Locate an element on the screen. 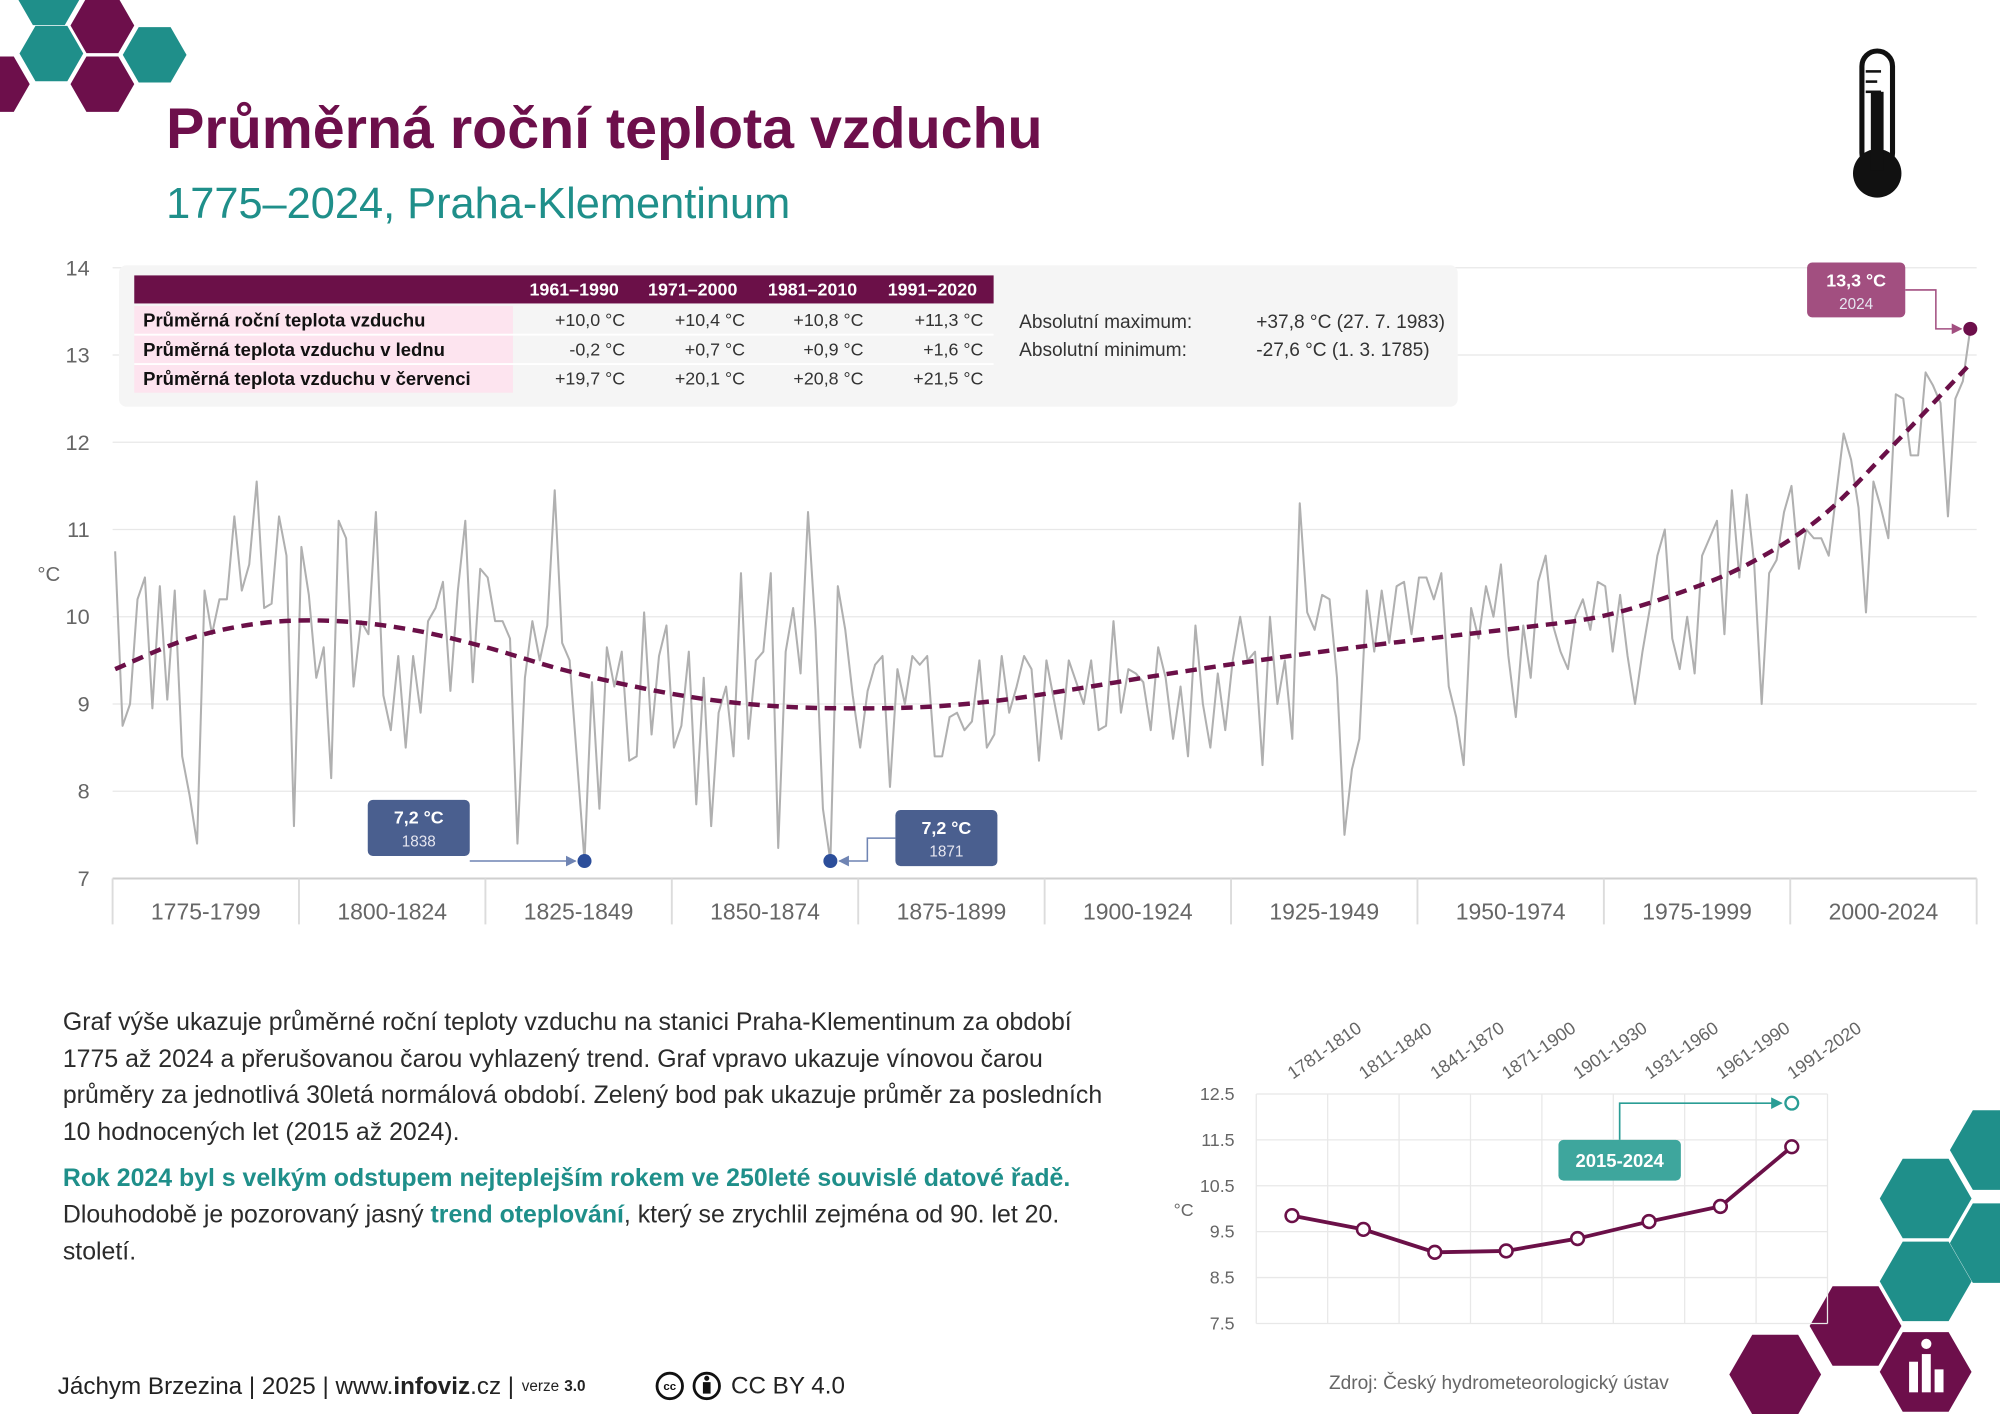 Image resolution: width=2000 pixels, height=1414 pixels. x-tick-label: 1811-1840 is located at coordinates (1395, 1050).